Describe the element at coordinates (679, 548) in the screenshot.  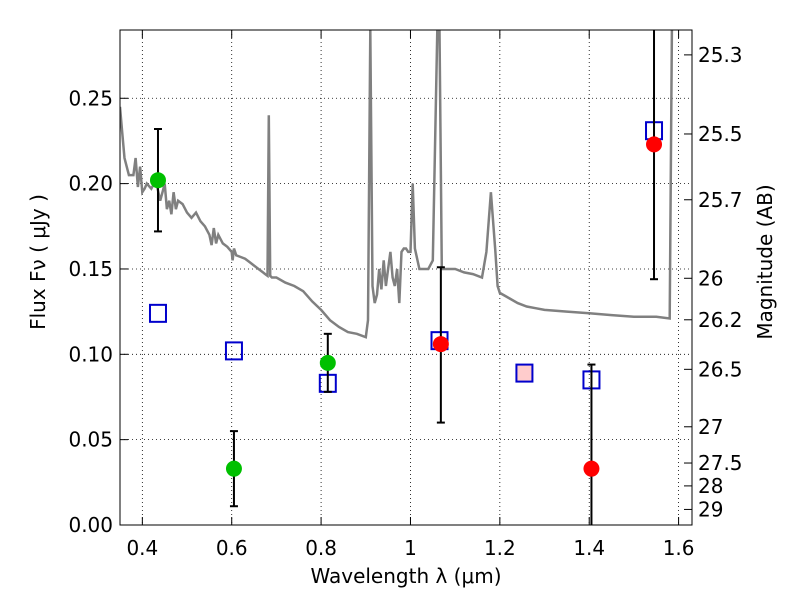
I see `x-tick-label: 1.6` at that location.